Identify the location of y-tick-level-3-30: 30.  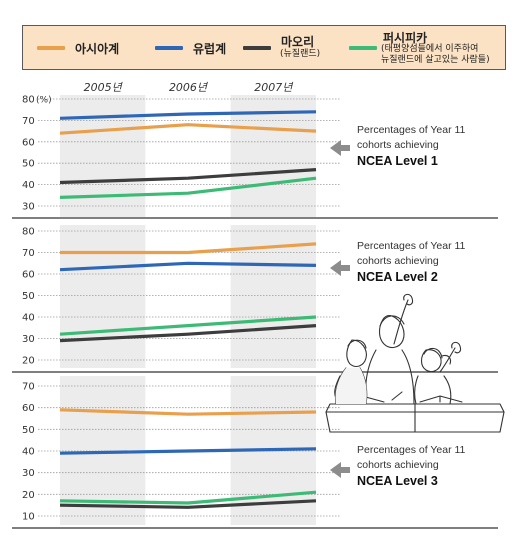
(28, 473).